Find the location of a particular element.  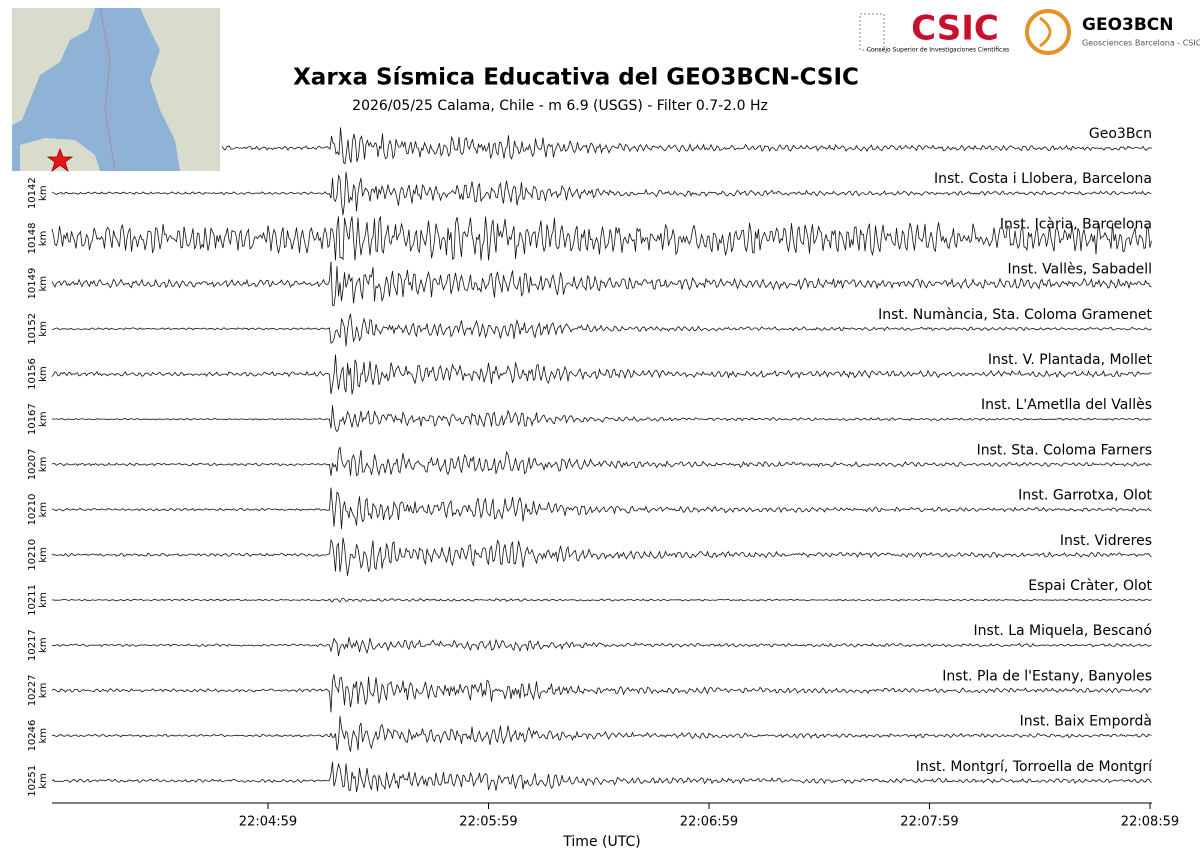

distance-label: 10246 km is located at coordinates (38, 736).